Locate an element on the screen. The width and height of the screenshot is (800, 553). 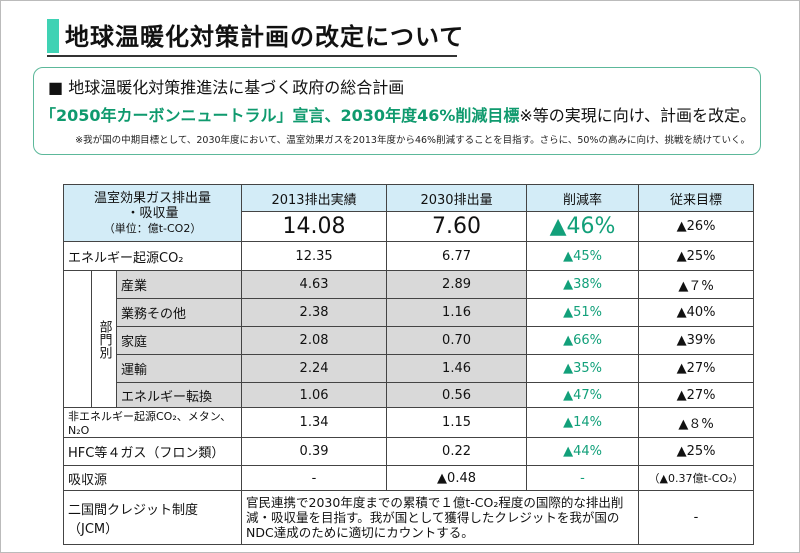
total-value: ▲46% is located at coordinates (583, 226).